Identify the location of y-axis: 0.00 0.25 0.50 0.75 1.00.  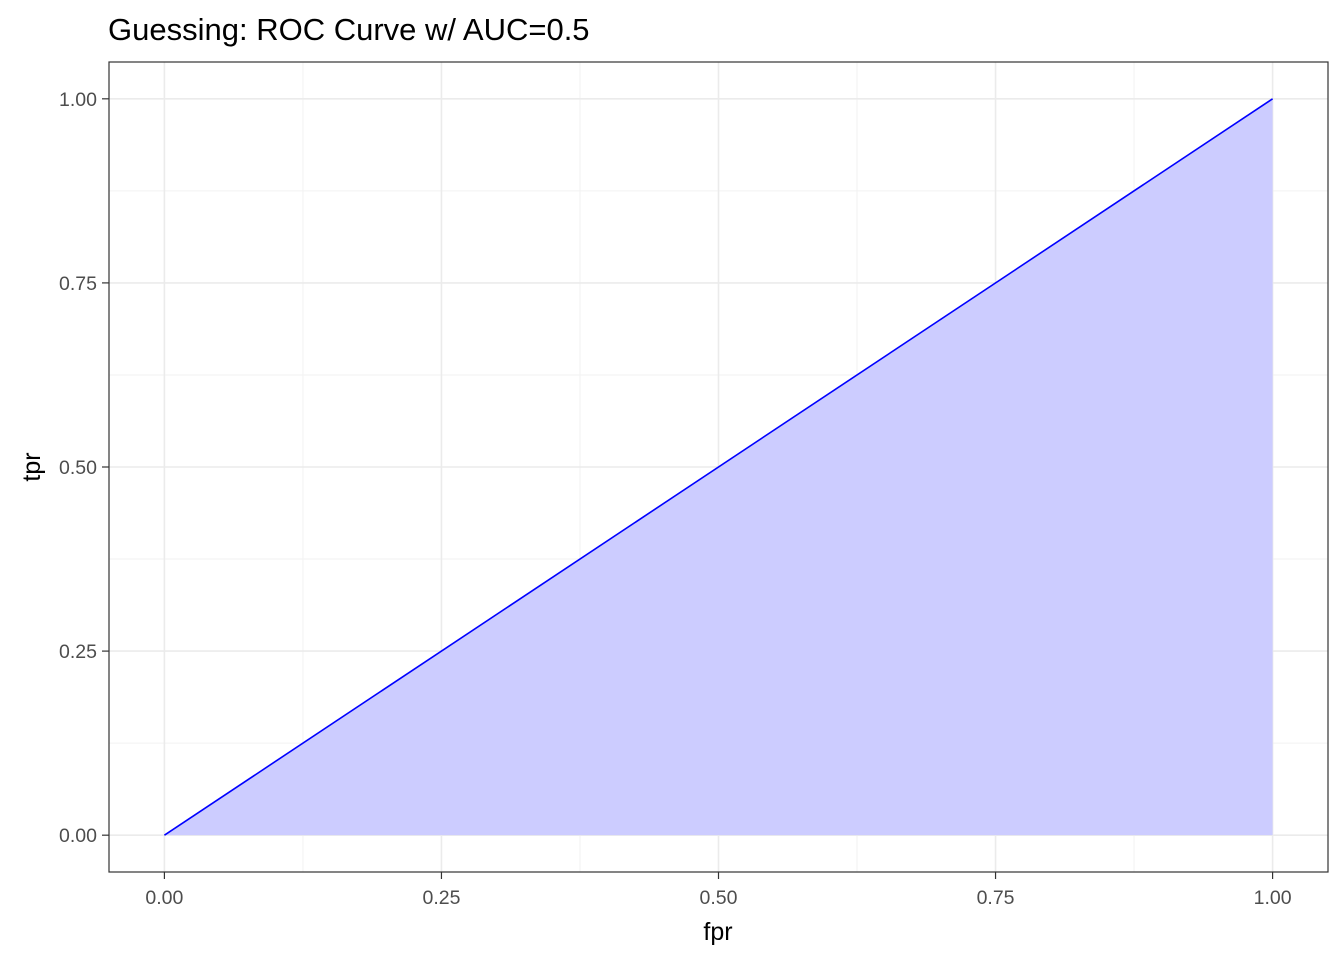
(84, 468).